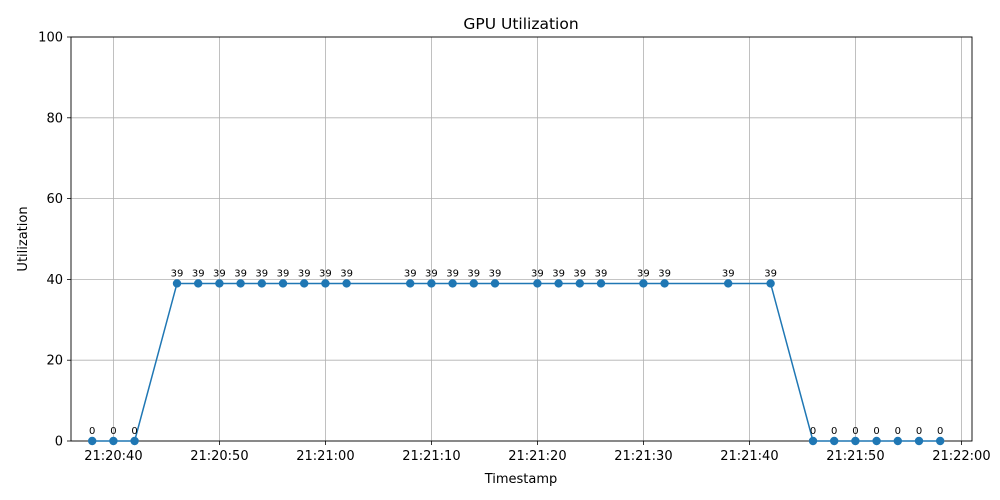 The width and height of the screenshot is (1000, 500). Describe the element at coordinates (749, 456) in the screenshot. I see `x-tick-label: 21:21:40` at that location.